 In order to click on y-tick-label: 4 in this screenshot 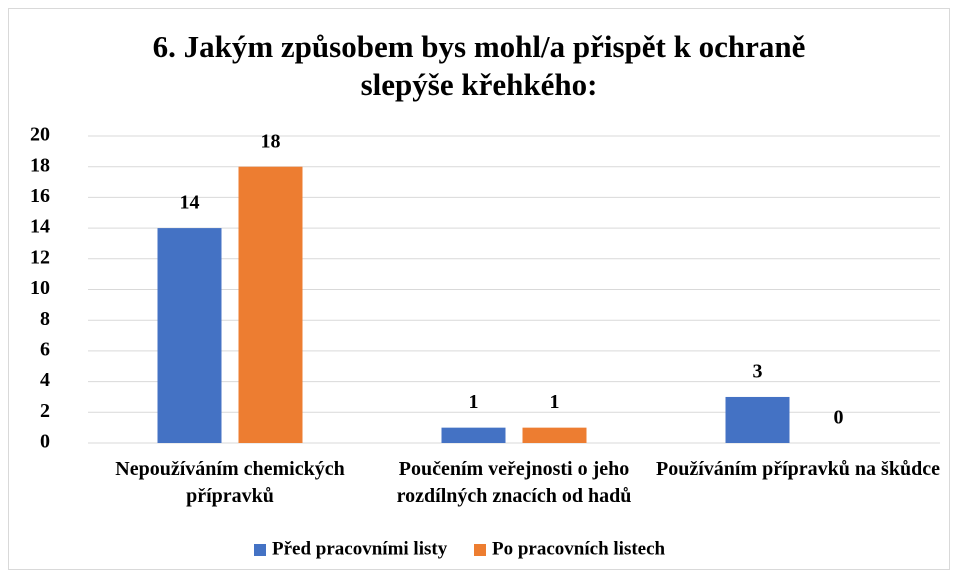, I will do `click(45, 380)`.